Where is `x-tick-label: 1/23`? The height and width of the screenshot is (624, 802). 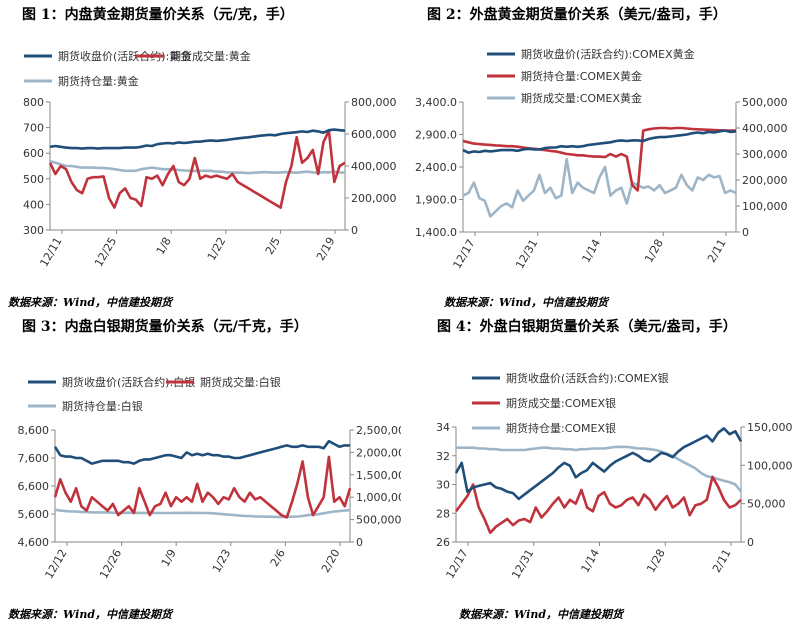
x-tick-label: 1/23 is located at coordinates (222, 561).